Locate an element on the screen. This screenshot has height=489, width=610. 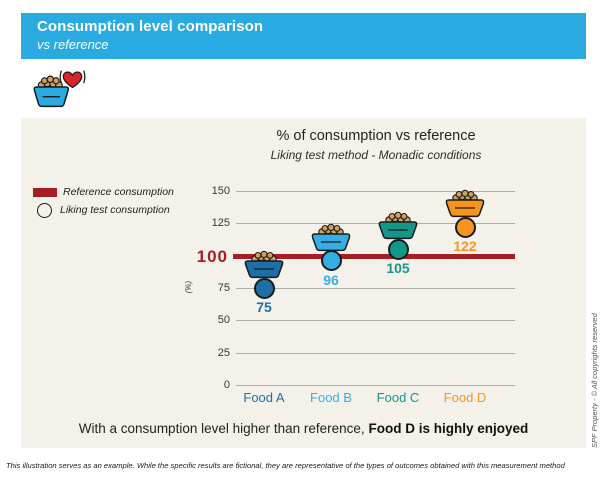
y-tick-label: 125 is located at coordinates (220, 223).